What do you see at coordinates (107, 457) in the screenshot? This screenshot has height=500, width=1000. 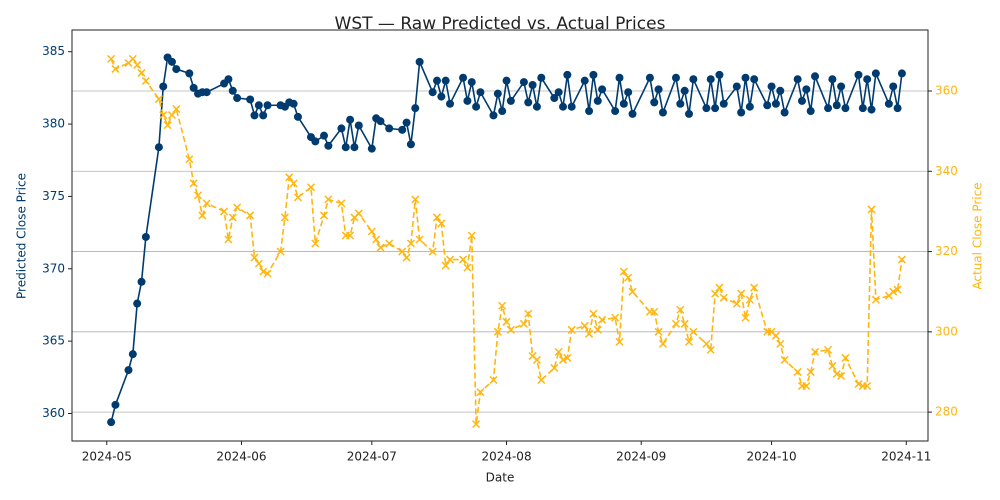 I see `x-tick-label: 2024-05` at bounding box center [107, 457].